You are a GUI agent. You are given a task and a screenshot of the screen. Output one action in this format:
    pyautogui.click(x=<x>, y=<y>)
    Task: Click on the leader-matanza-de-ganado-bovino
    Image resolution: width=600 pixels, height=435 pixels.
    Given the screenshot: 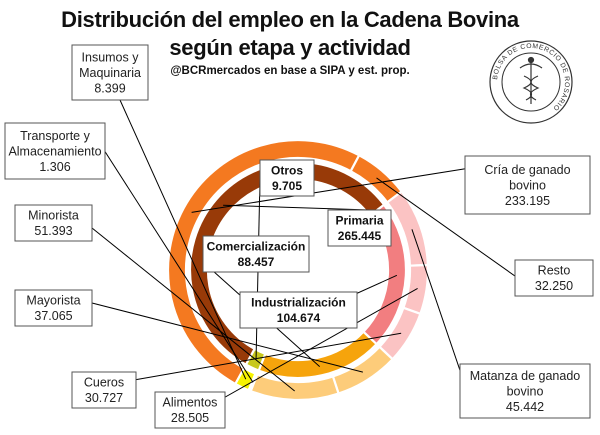 What is the action you would take?
    pyautogui.click(x=439, y=309)
    